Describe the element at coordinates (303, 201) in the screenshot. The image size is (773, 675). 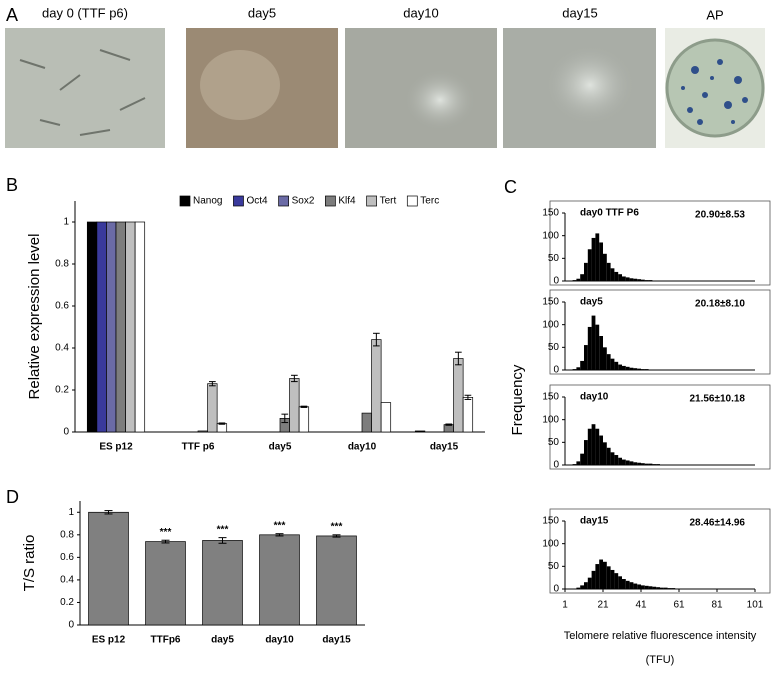
I see `legend-label: Sox2` at that location.